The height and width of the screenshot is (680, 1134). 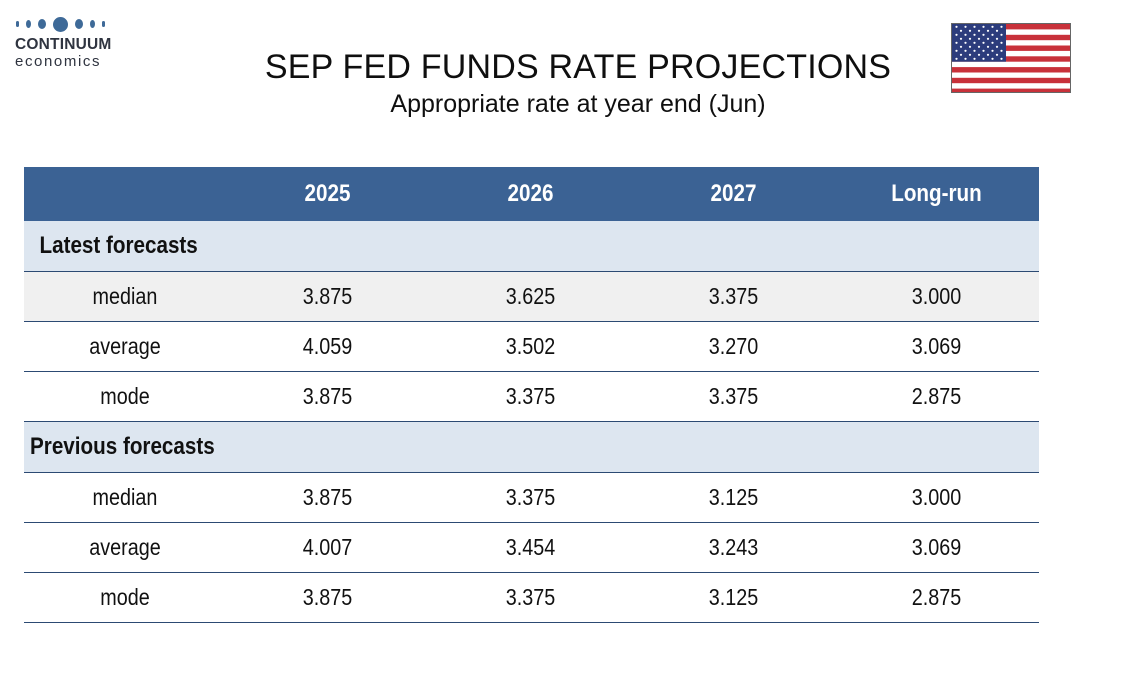 I want to click on header-cell-2026: 2026, so click(x=530, y=193).